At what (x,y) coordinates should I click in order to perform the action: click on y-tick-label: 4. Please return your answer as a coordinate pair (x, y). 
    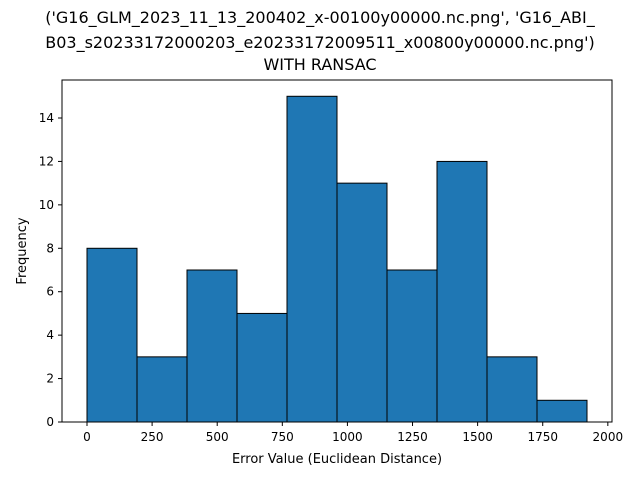
    Looking at the image, I should click on (50, 335).